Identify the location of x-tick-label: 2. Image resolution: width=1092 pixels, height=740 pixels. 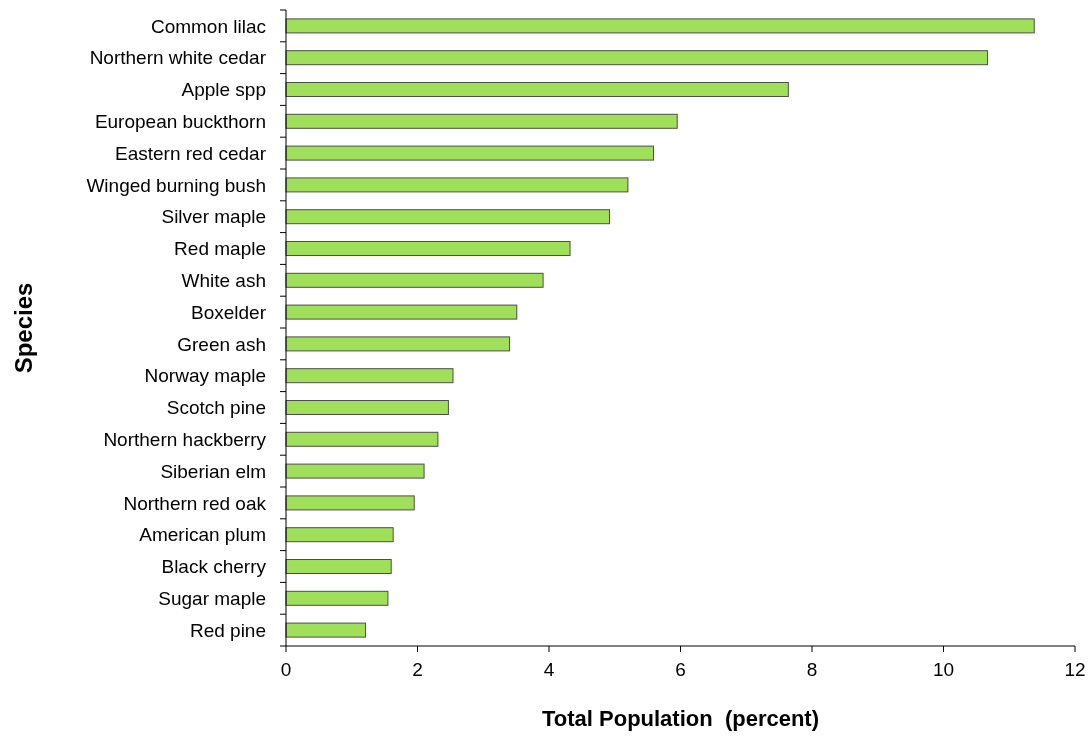
(417, 669).